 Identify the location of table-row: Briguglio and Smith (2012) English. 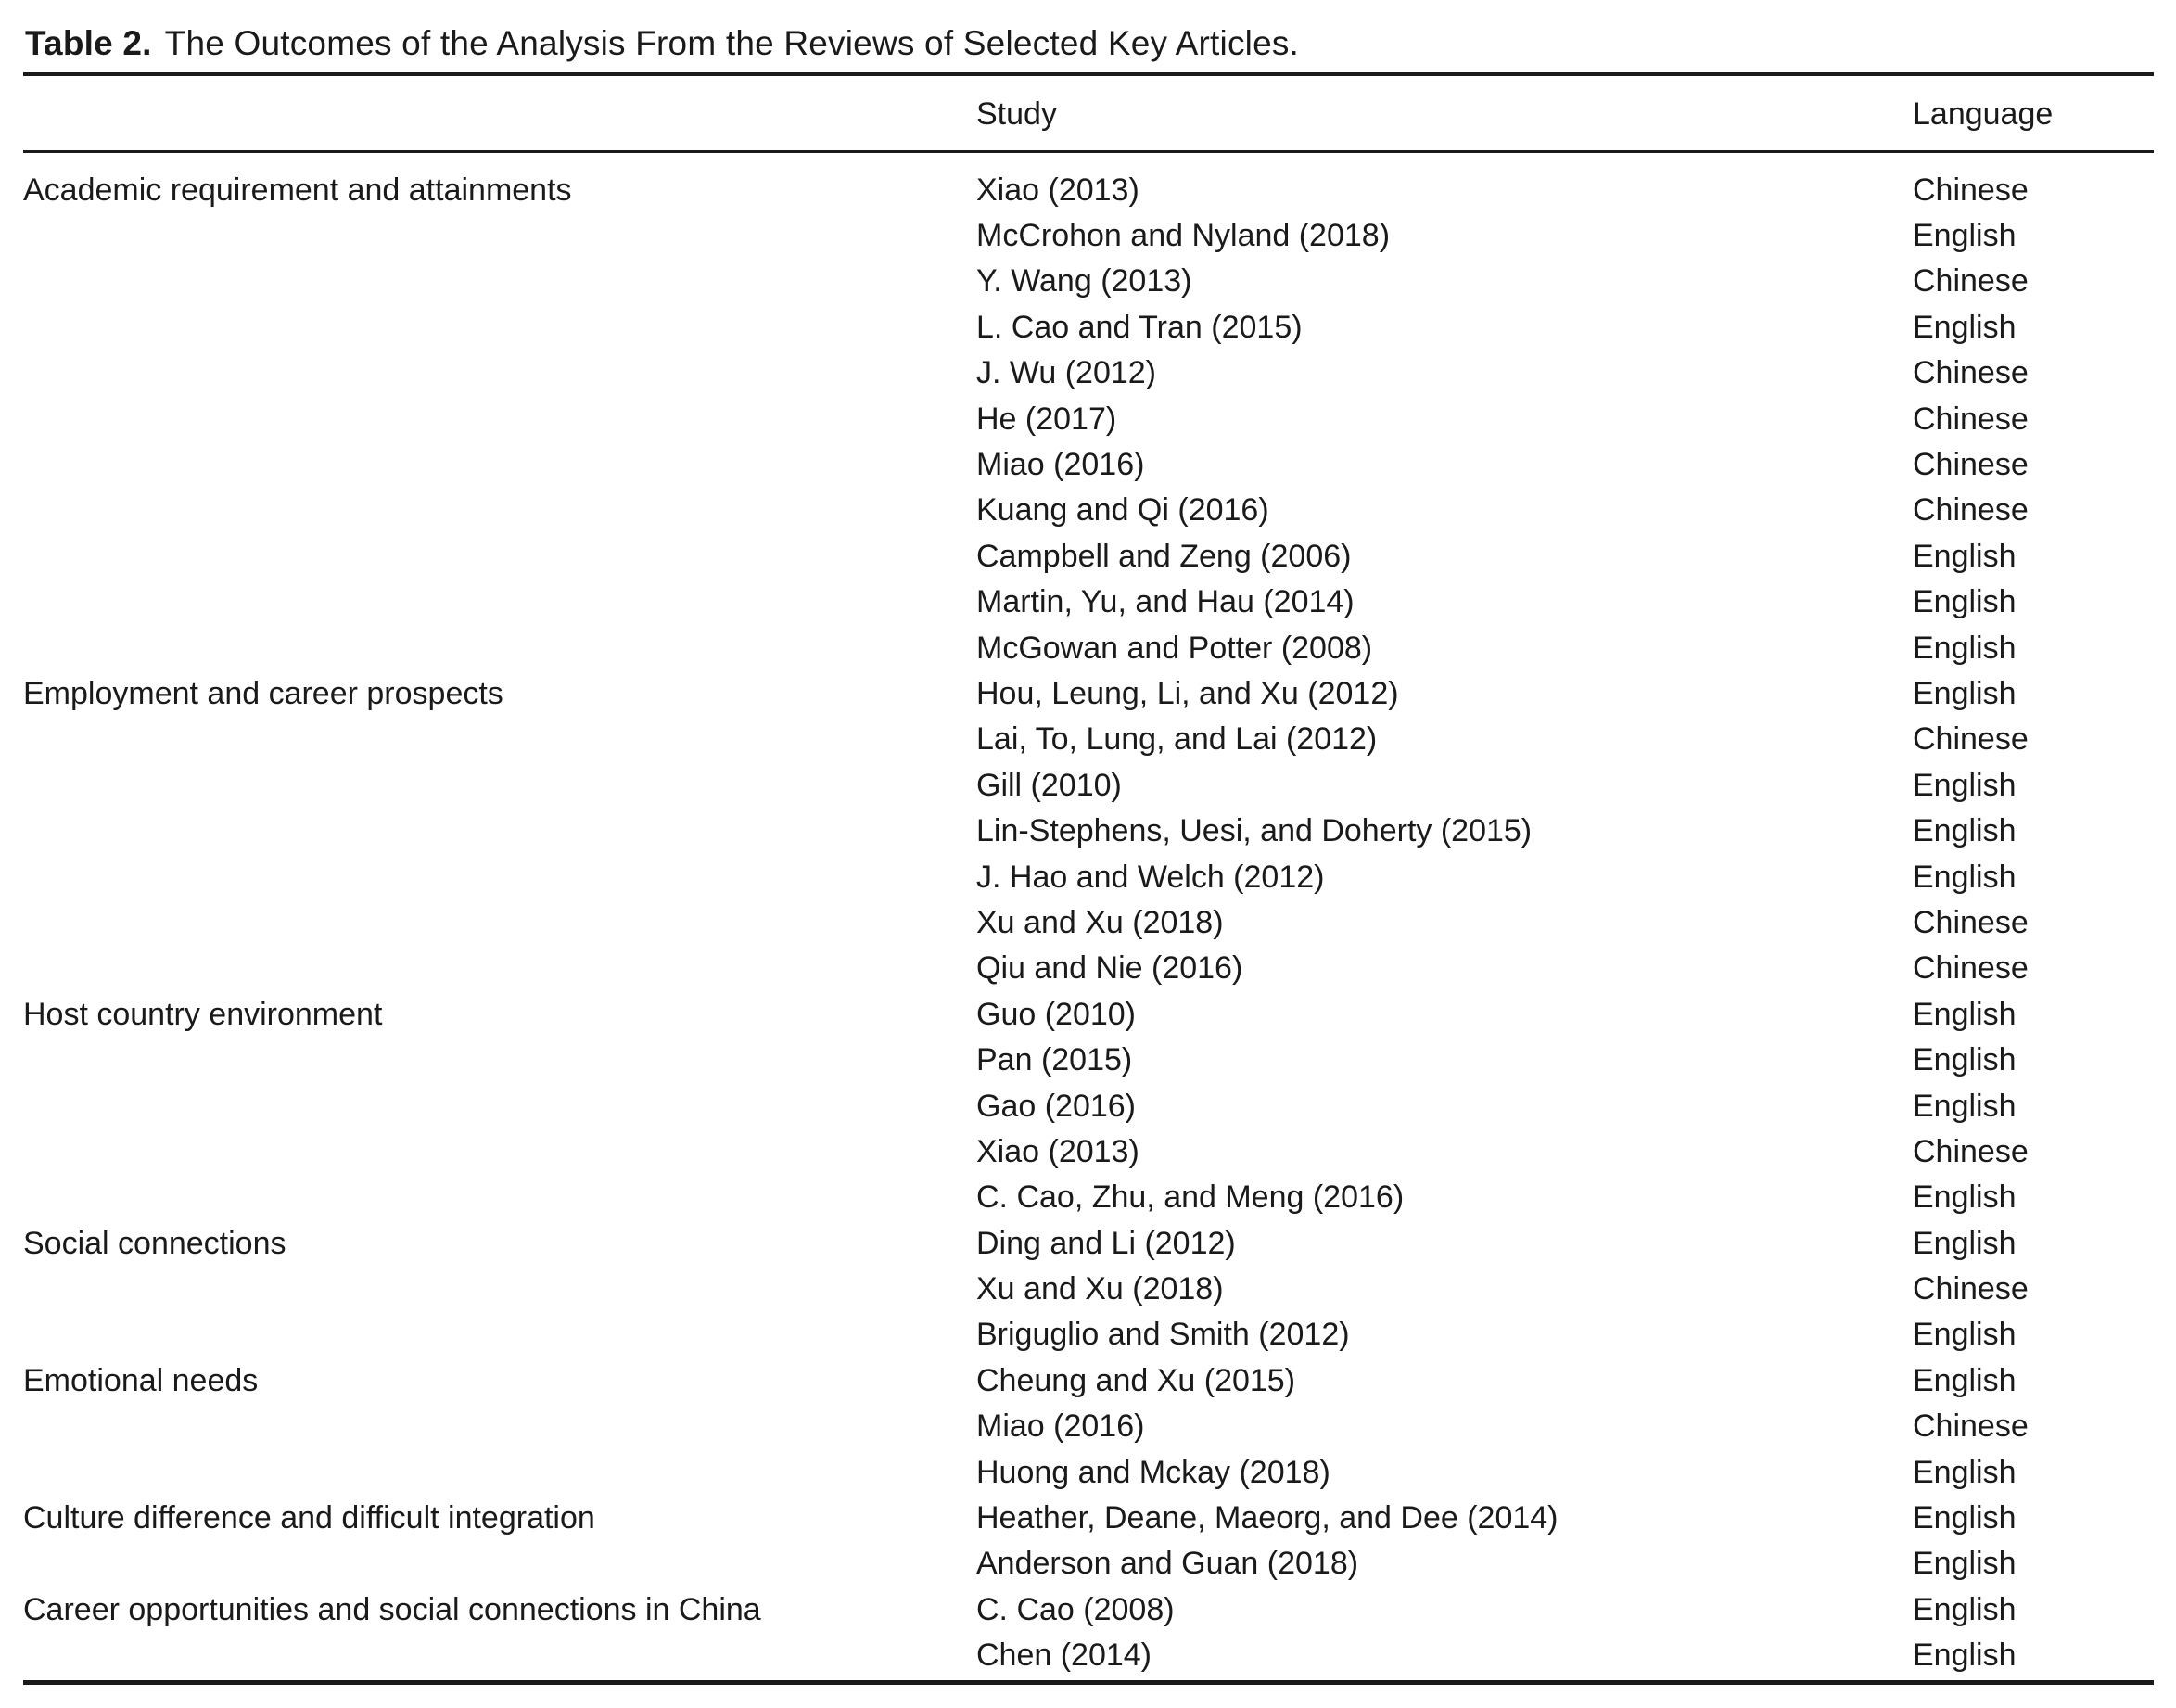
(1088, 1334).